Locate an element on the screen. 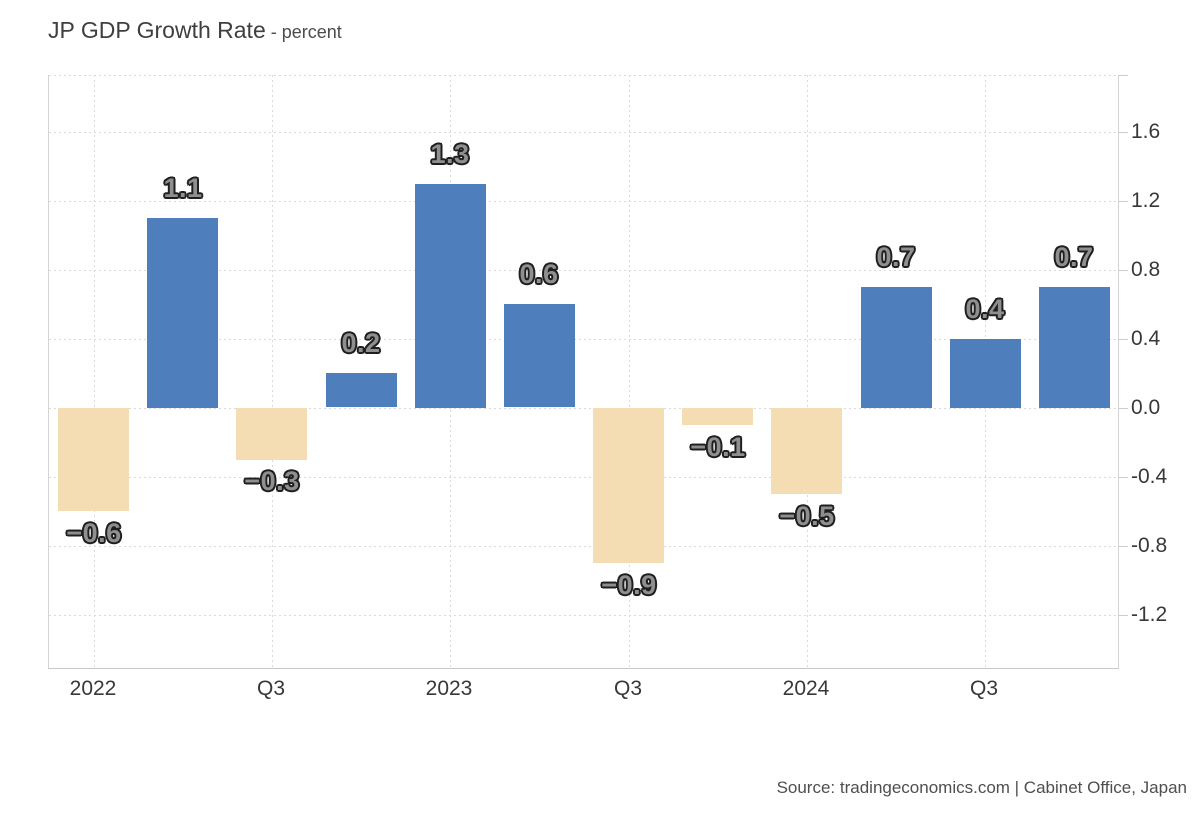  bar-value-label: −0.3 is located at coordinates (272, 481).